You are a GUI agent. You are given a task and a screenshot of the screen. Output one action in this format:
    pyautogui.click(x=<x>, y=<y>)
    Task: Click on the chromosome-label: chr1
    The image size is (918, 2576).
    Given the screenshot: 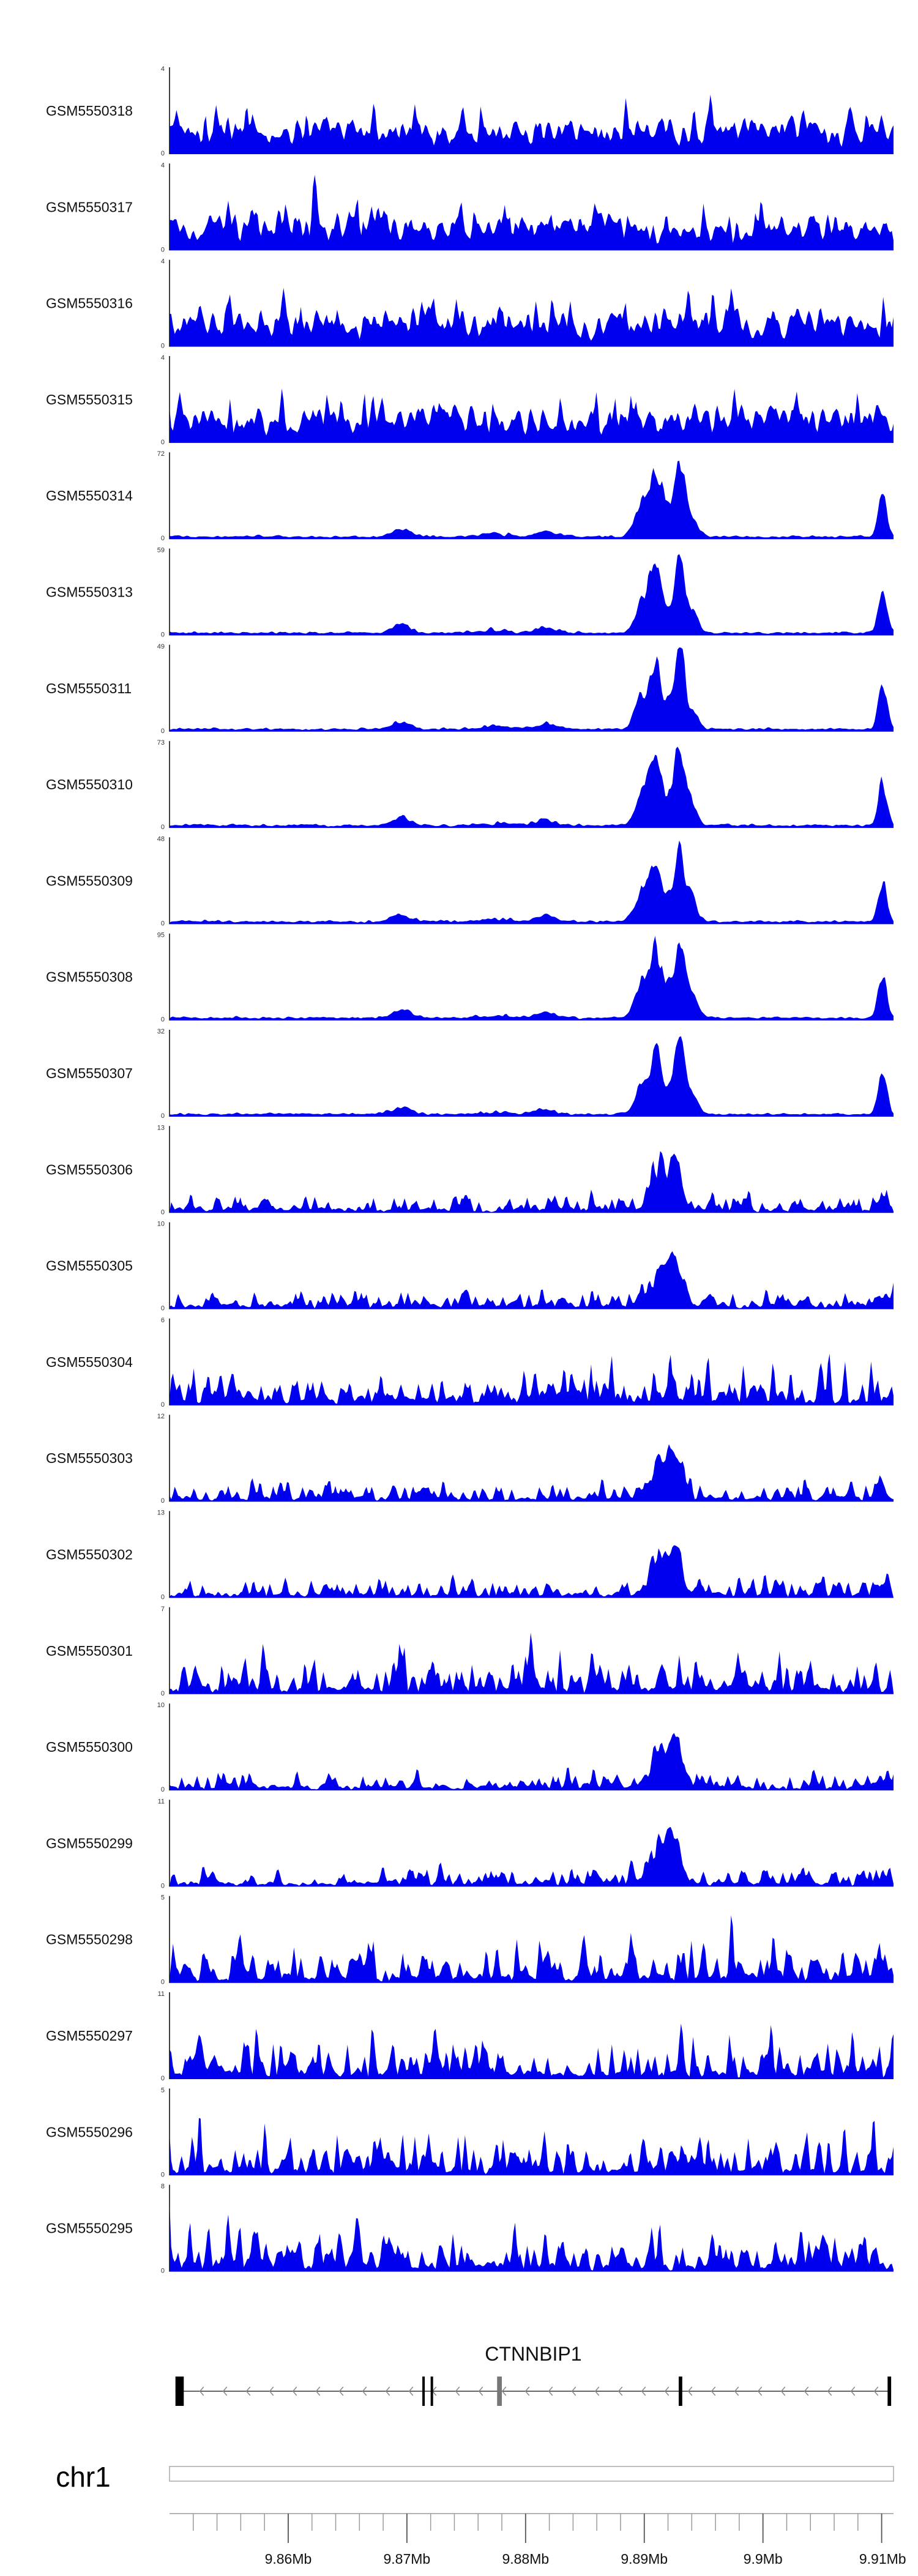 What is the action you would take?
    pyautogui.click(x=83, y=2477)
    